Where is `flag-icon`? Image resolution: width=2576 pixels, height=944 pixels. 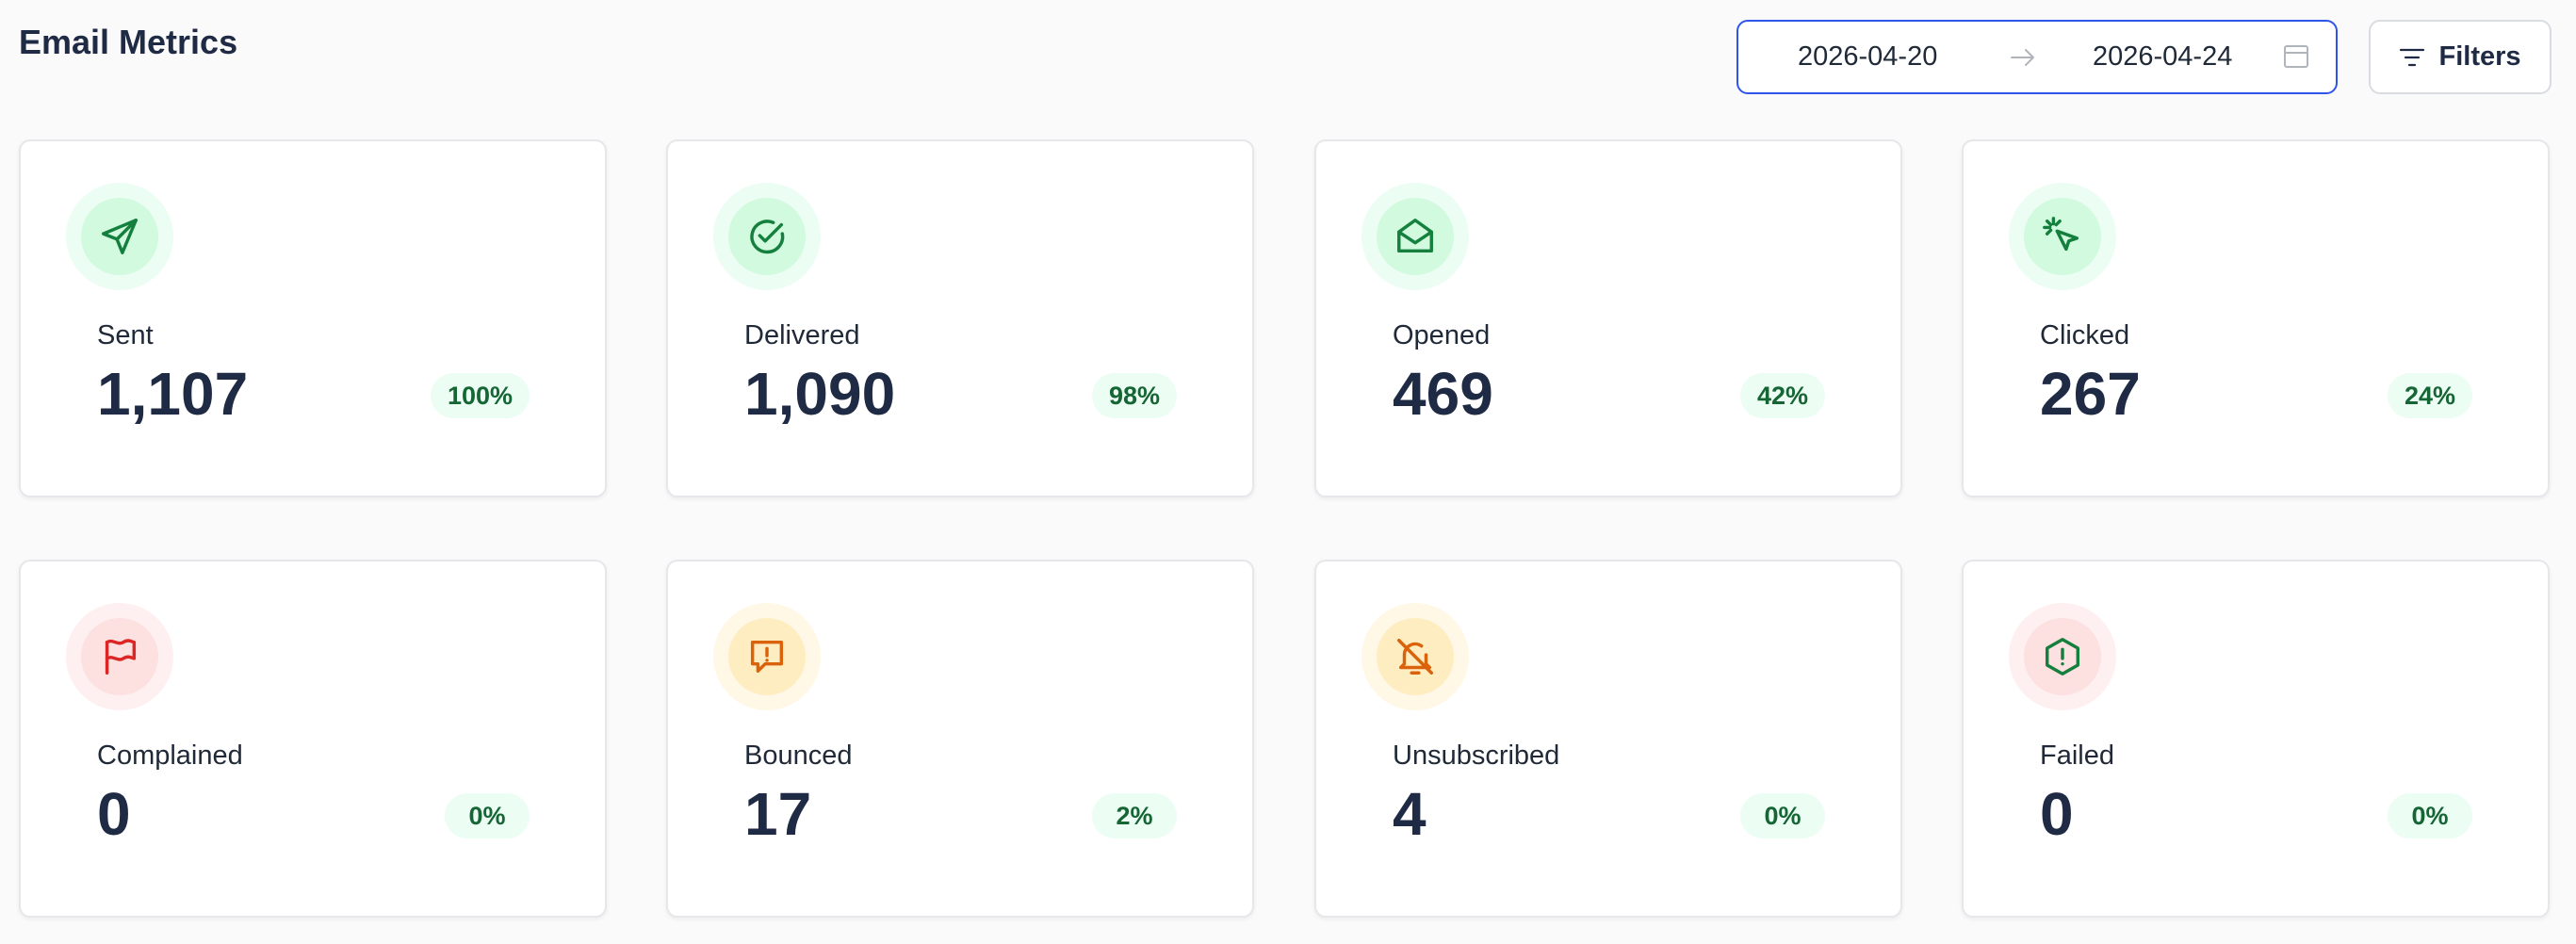
flag-icon is located at coordinates (121, 657).